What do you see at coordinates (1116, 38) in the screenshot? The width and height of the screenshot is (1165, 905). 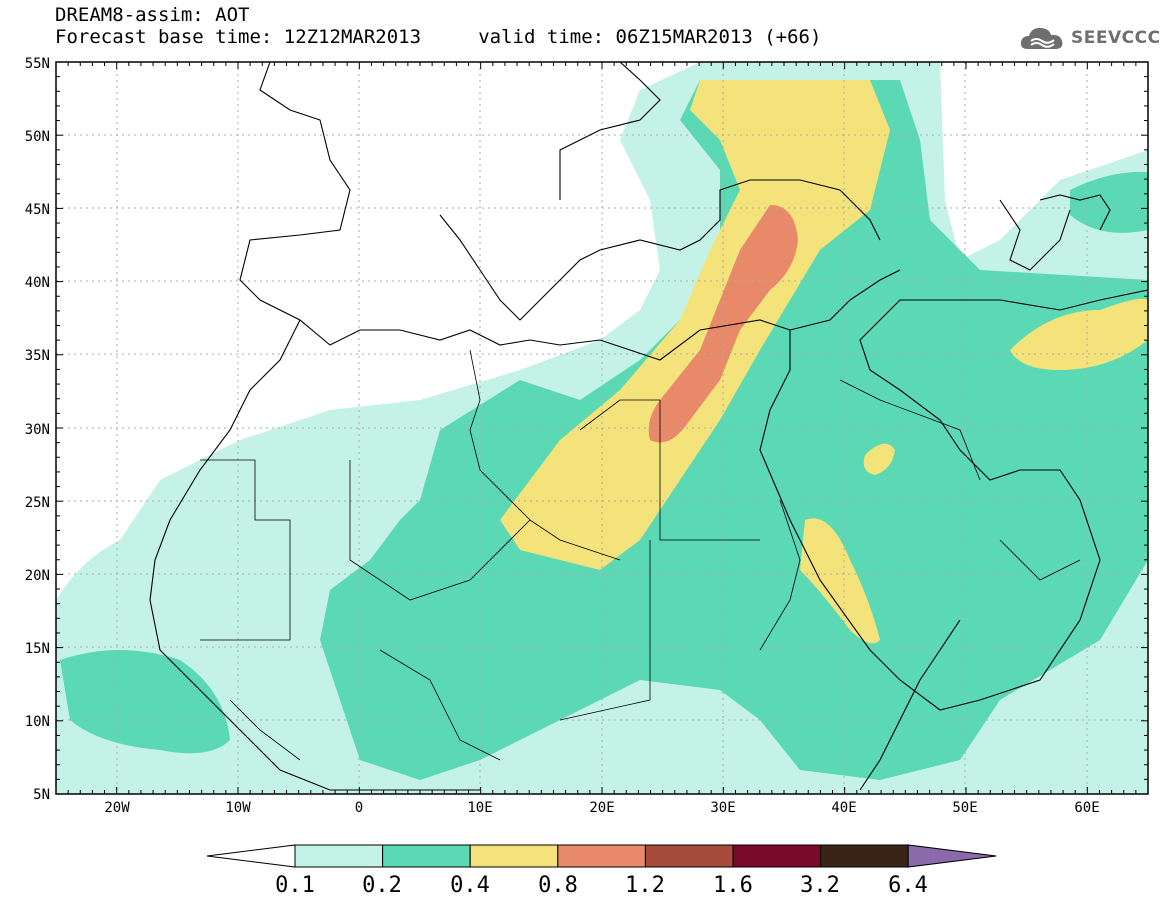 I see `logo-text: SEEVCCC` at bounding box center [1116, 38].